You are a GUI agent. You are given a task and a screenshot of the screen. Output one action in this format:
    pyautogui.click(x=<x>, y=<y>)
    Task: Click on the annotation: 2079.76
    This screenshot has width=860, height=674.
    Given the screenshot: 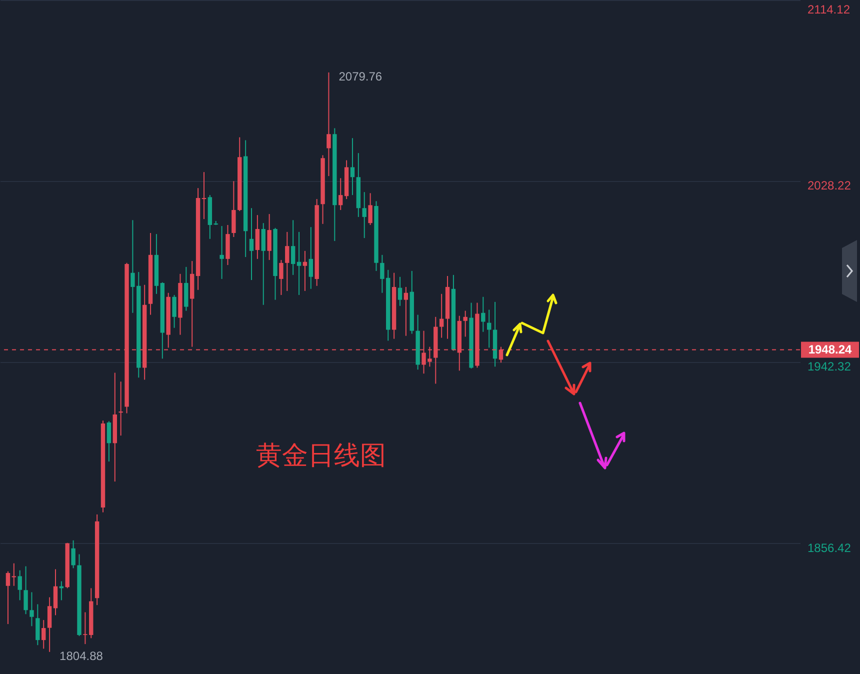 What is the action you would take?
    pyautogui.click(x=360, y=76)
    